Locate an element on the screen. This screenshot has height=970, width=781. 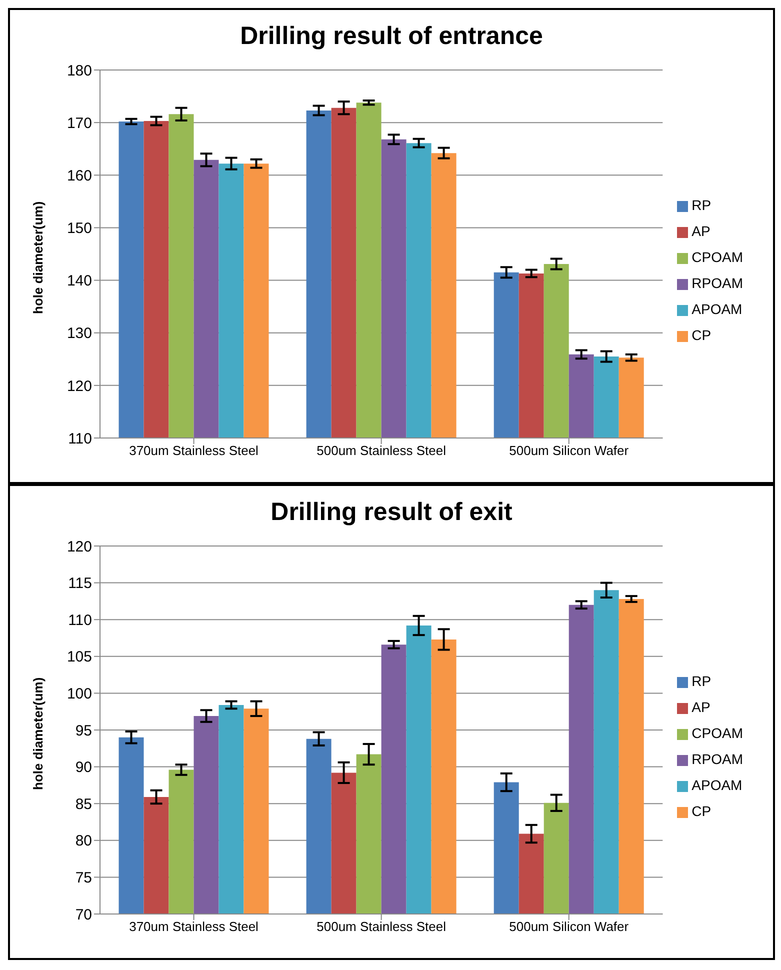
y-tick-label: 180 is located at coordinates (79, 71).